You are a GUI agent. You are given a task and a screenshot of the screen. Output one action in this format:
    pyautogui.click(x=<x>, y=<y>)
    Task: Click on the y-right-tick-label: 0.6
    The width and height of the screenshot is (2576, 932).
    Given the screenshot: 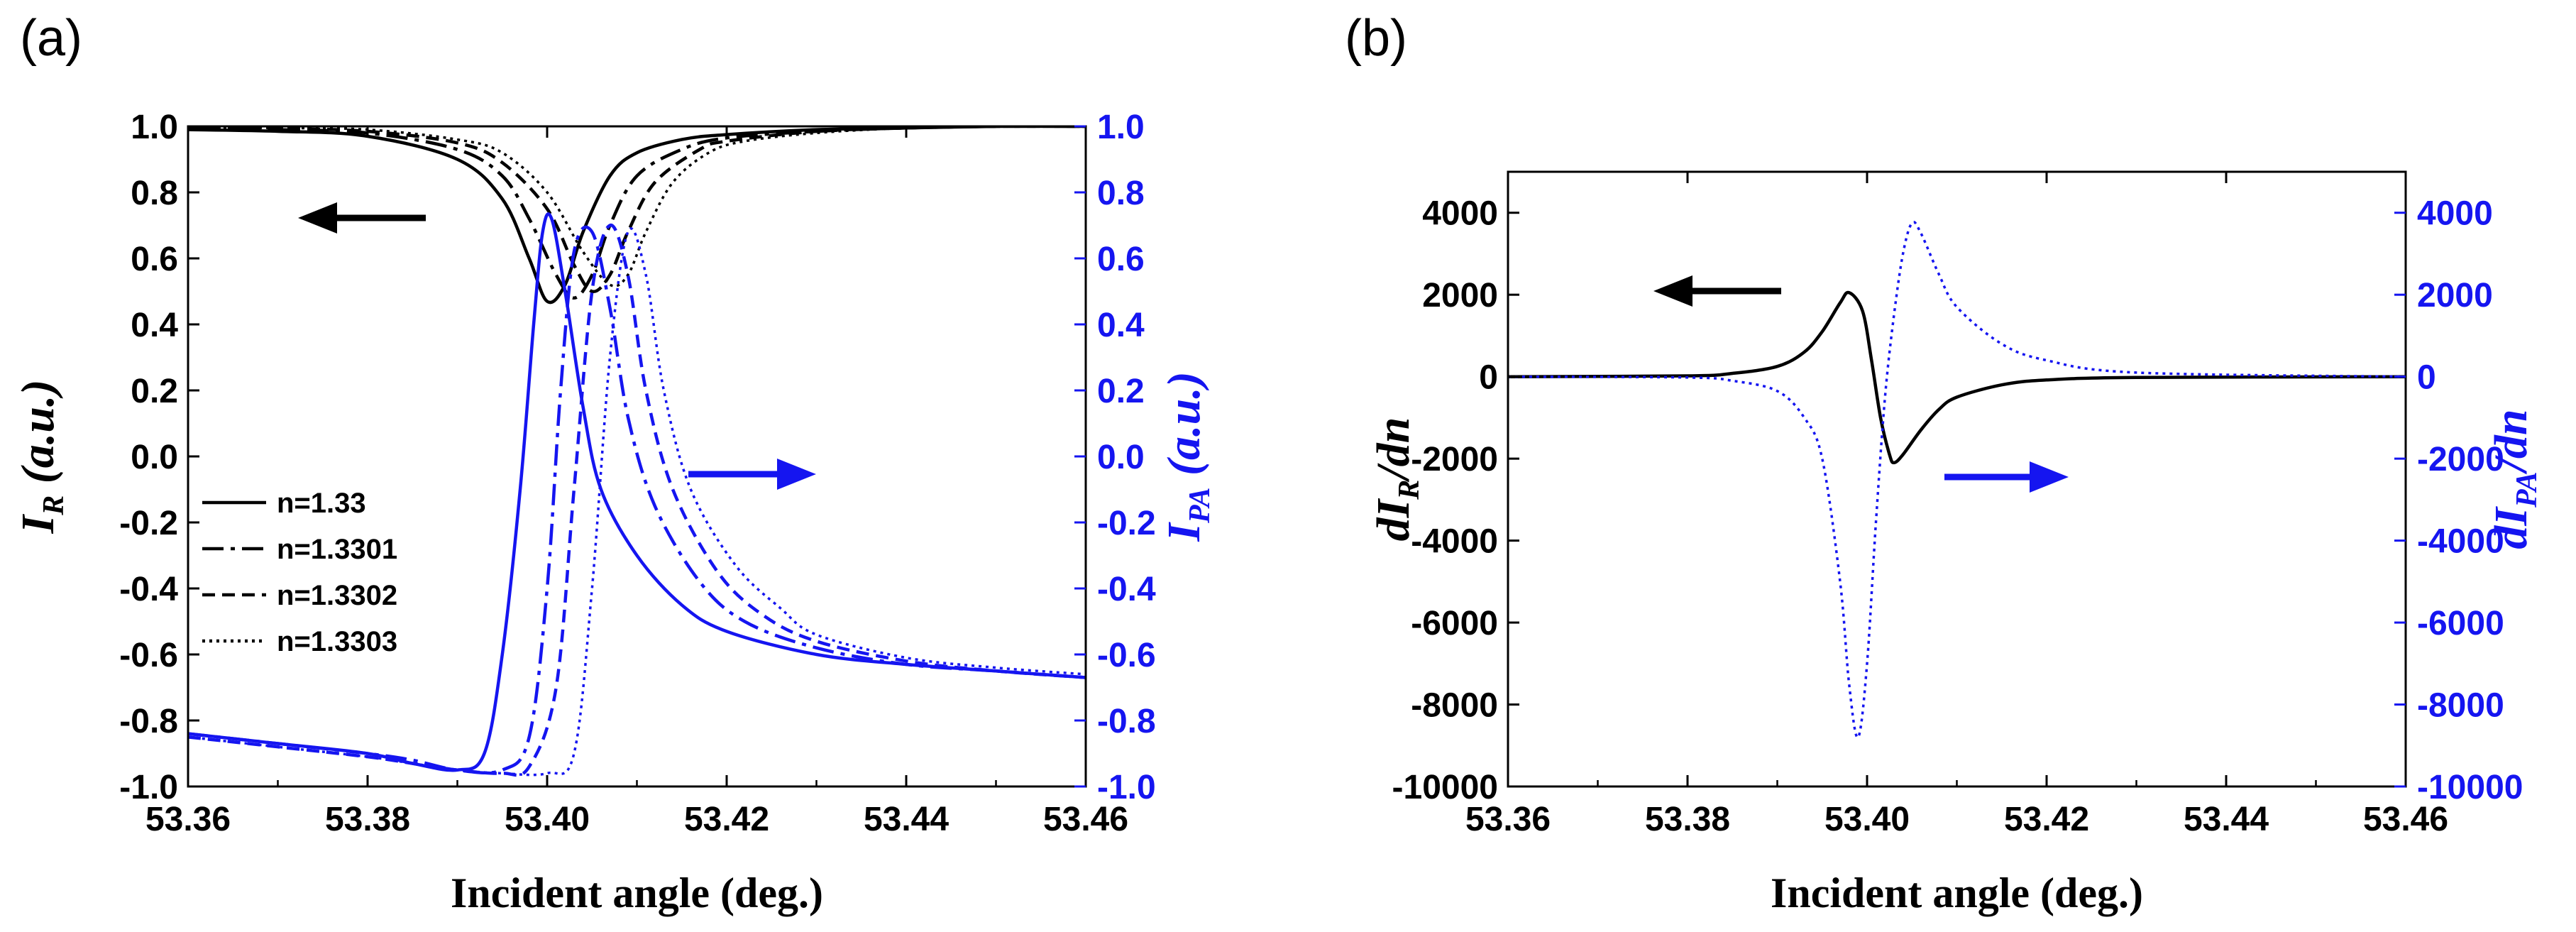 What is the action you would take?
    pyautogui.click(x=1121, y=259)
    